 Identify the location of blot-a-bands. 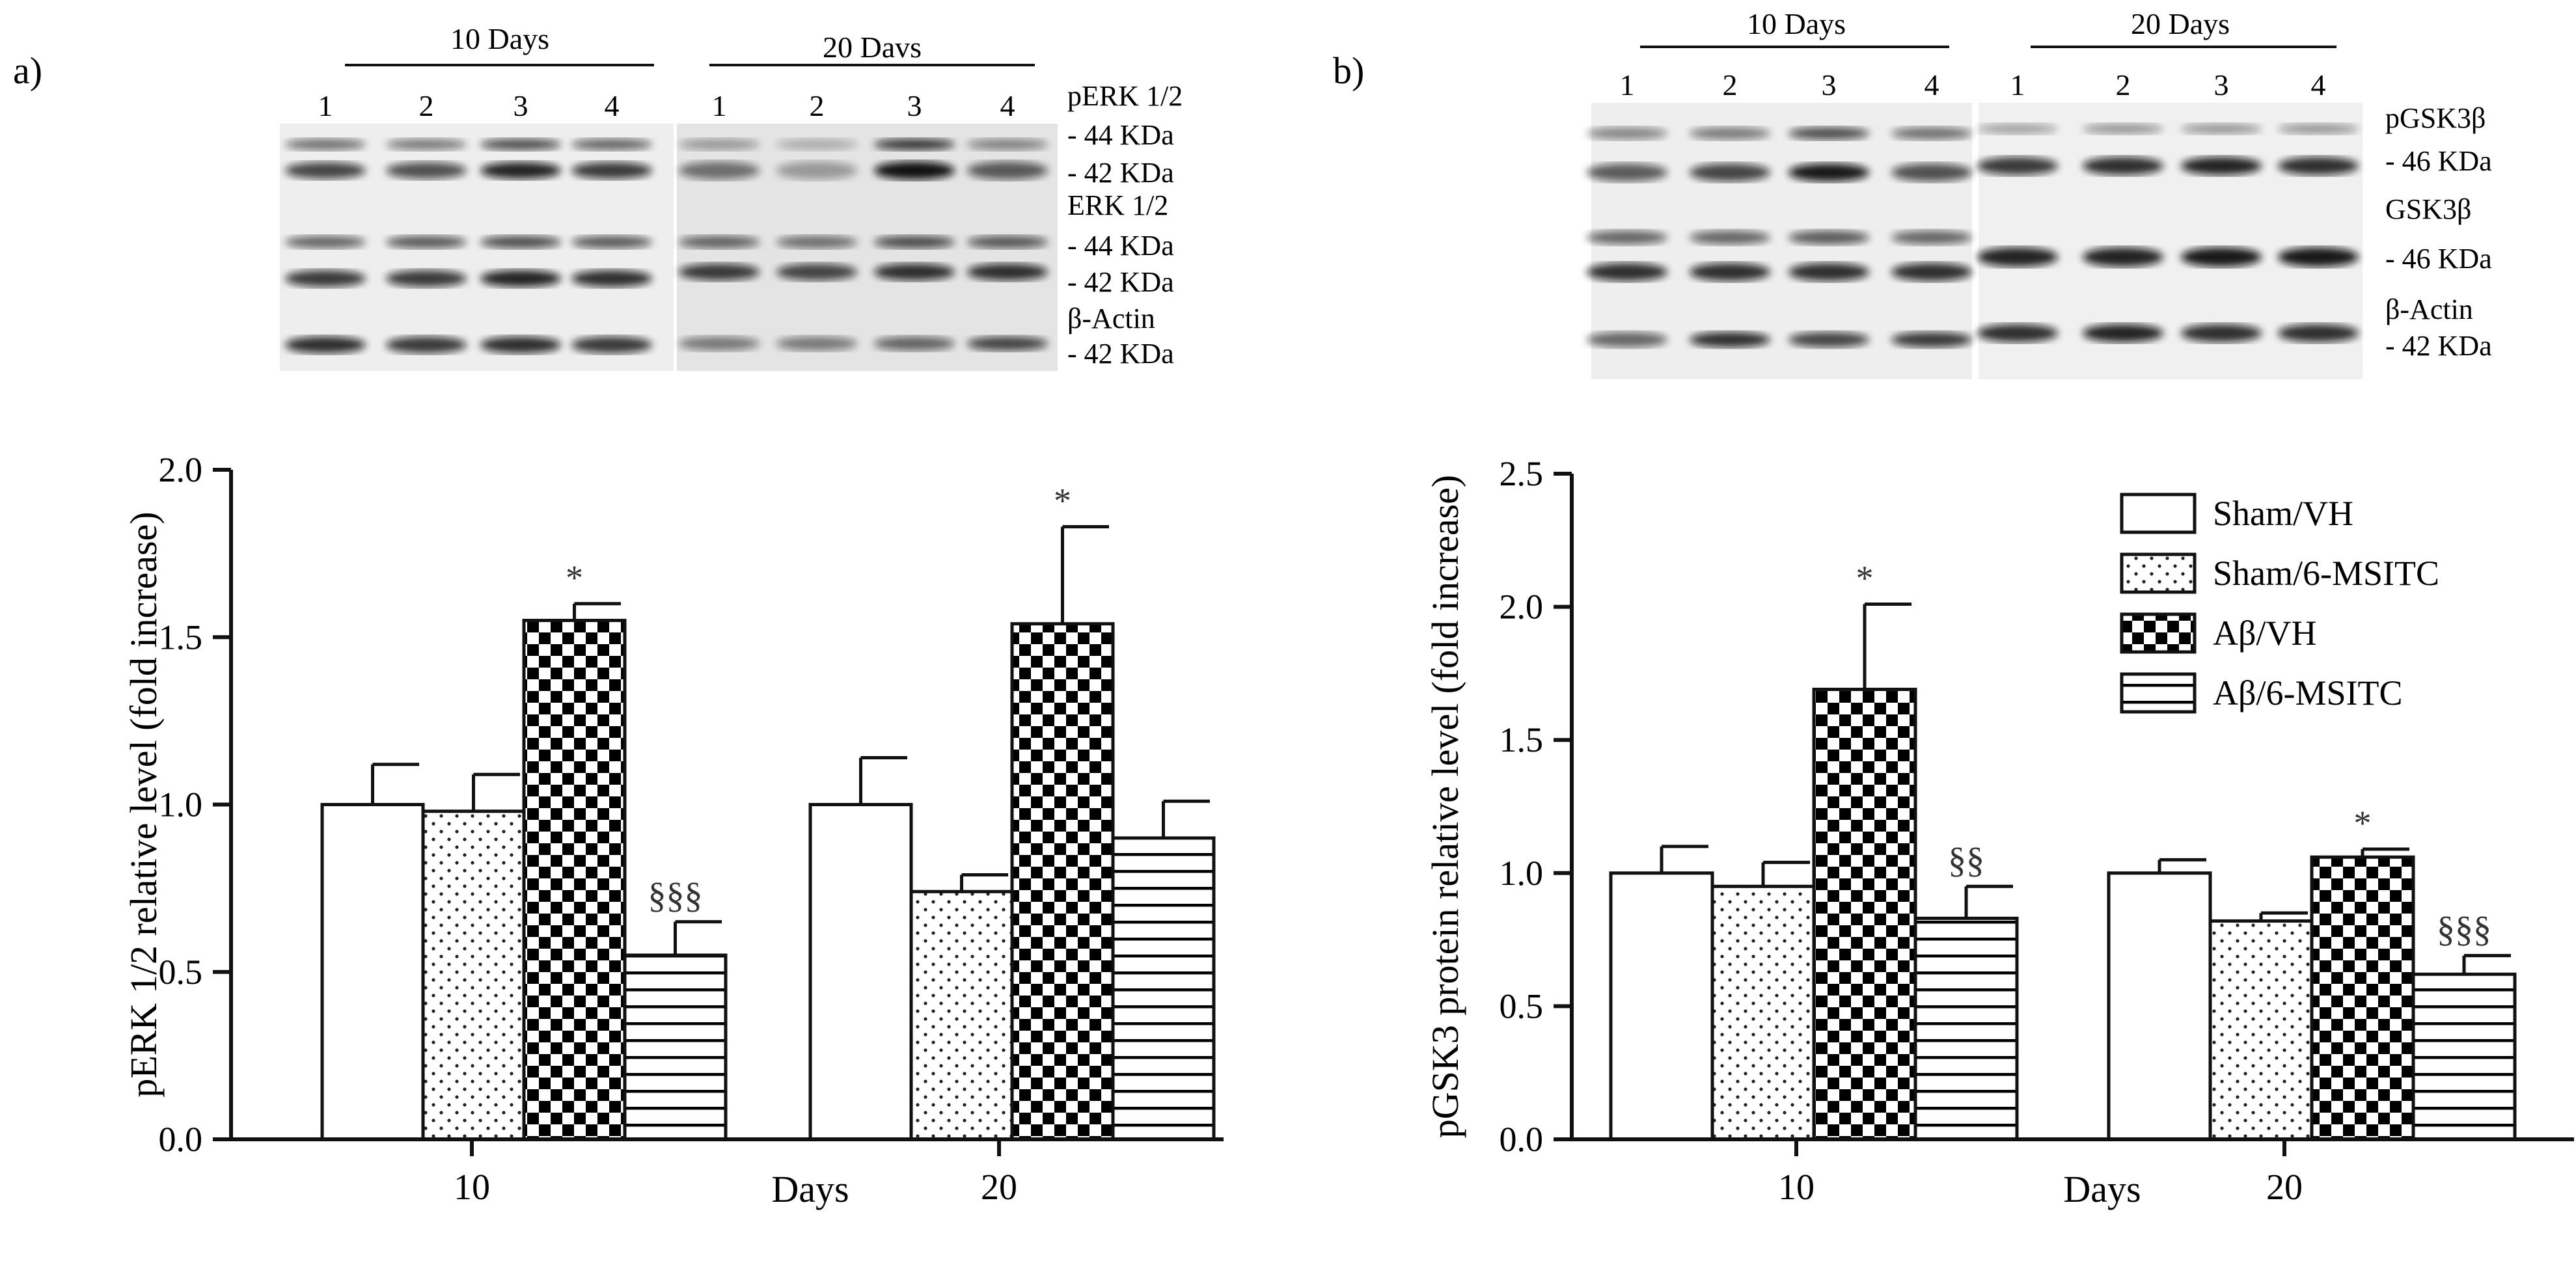
(667, 246).